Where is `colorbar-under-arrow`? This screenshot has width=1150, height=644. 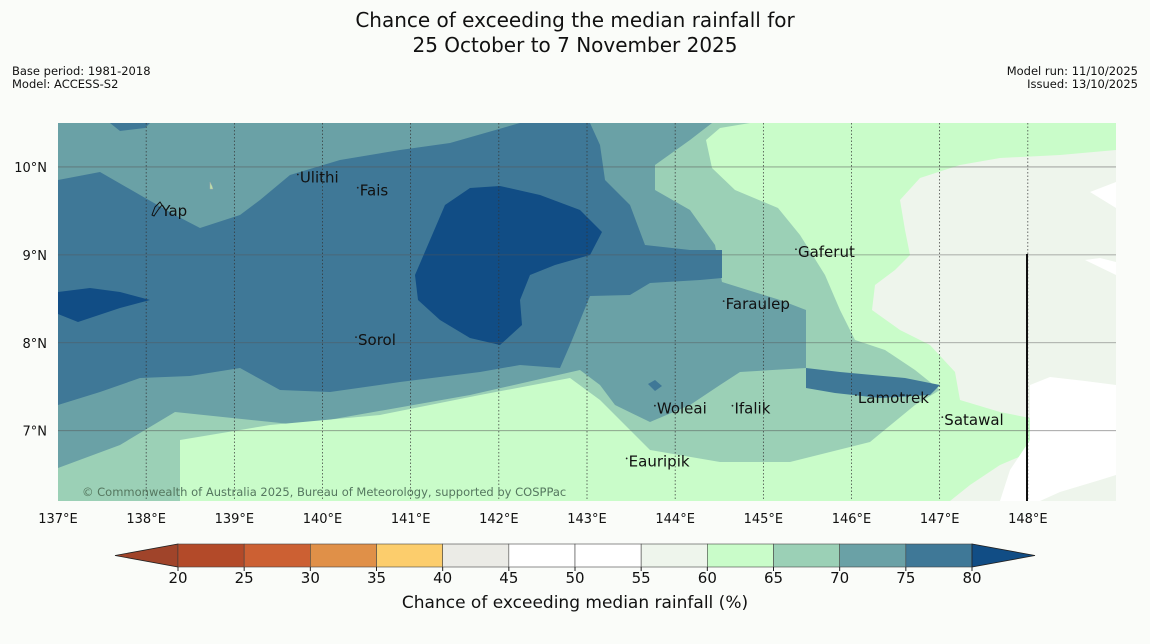 colorbar-under-arrow is located at coordinates (146, 555).